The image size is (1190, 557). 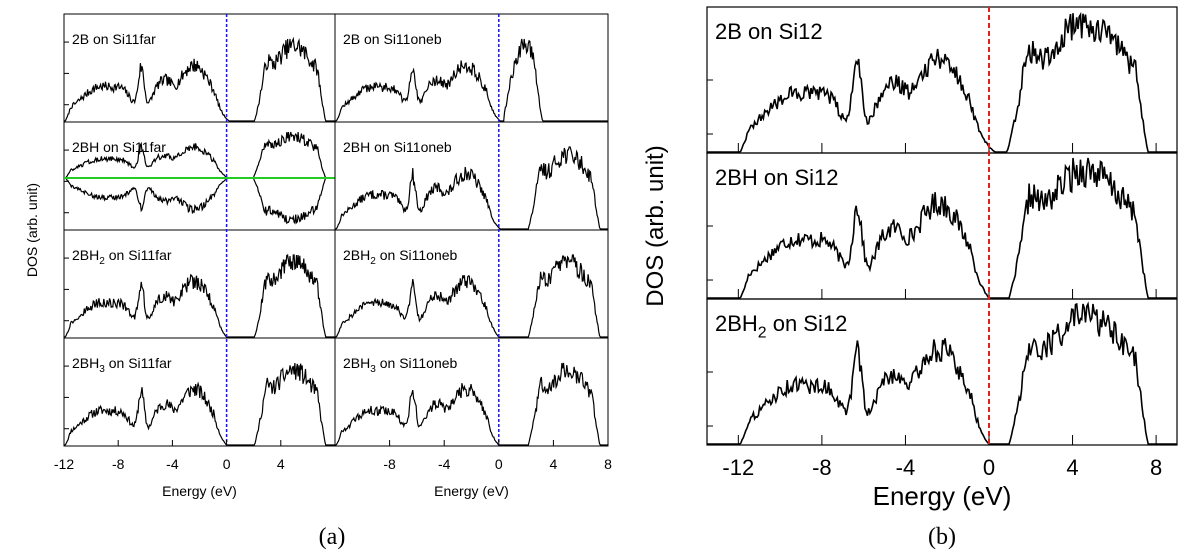 I want to click on subplot-label: 2BH2 on Si11oneb, so click(x=400, y=257).